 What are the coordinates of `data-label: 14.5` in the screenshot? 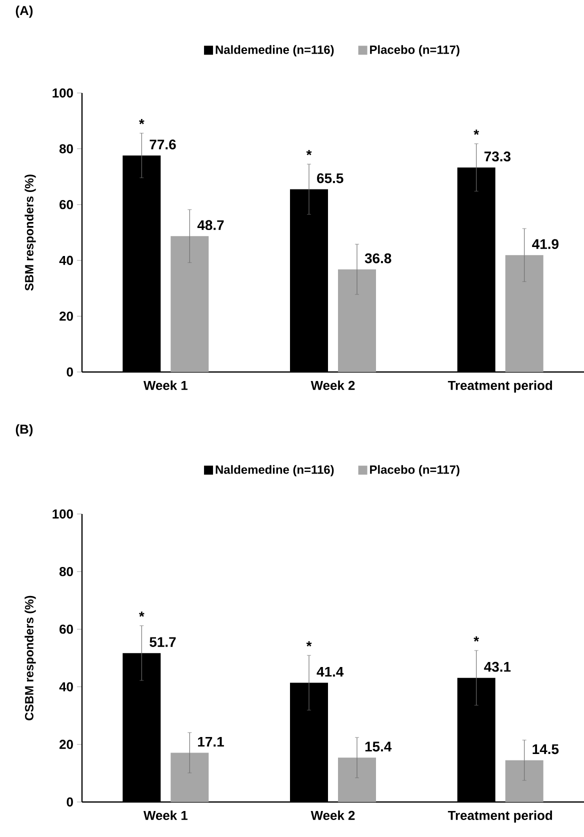 It's located at (545, 749).